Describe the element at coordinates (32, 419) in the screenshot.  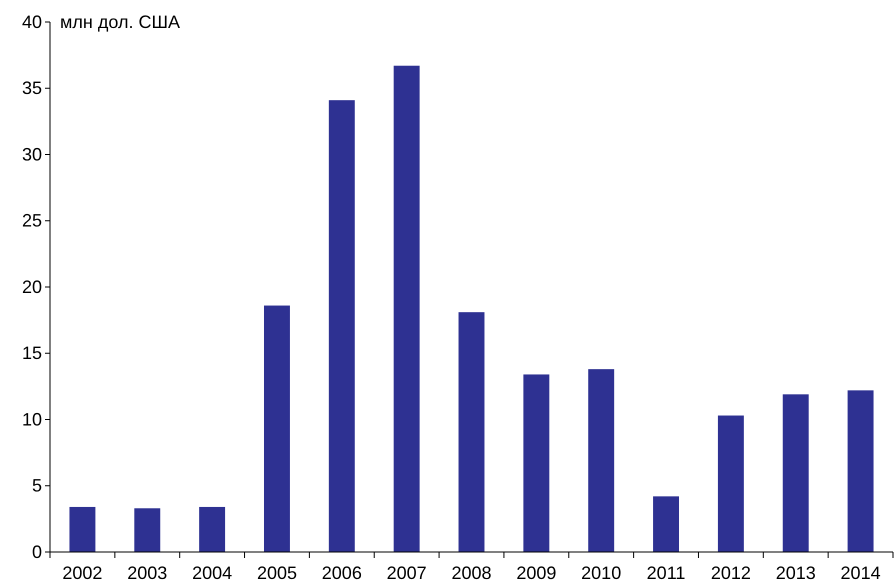
I see `y-tick-label: 10` at that location.